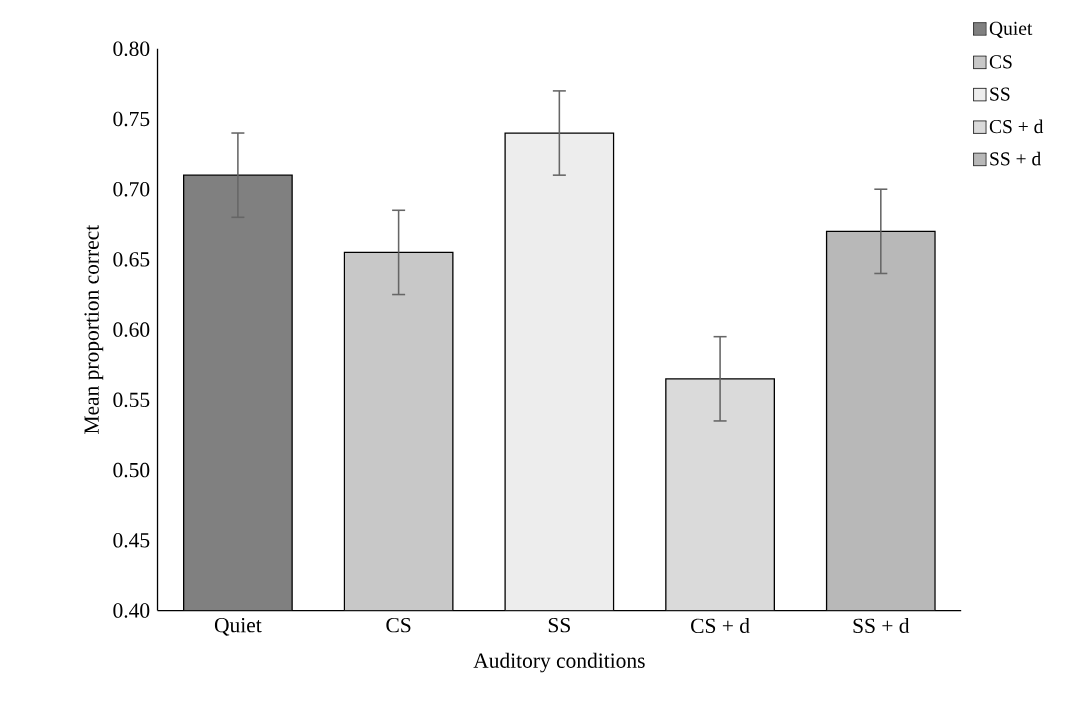 The image size is (1087, 706). Describe the element at coordinates (1000, 62) in the screenshot. I see `legend-label: CS` at that location.